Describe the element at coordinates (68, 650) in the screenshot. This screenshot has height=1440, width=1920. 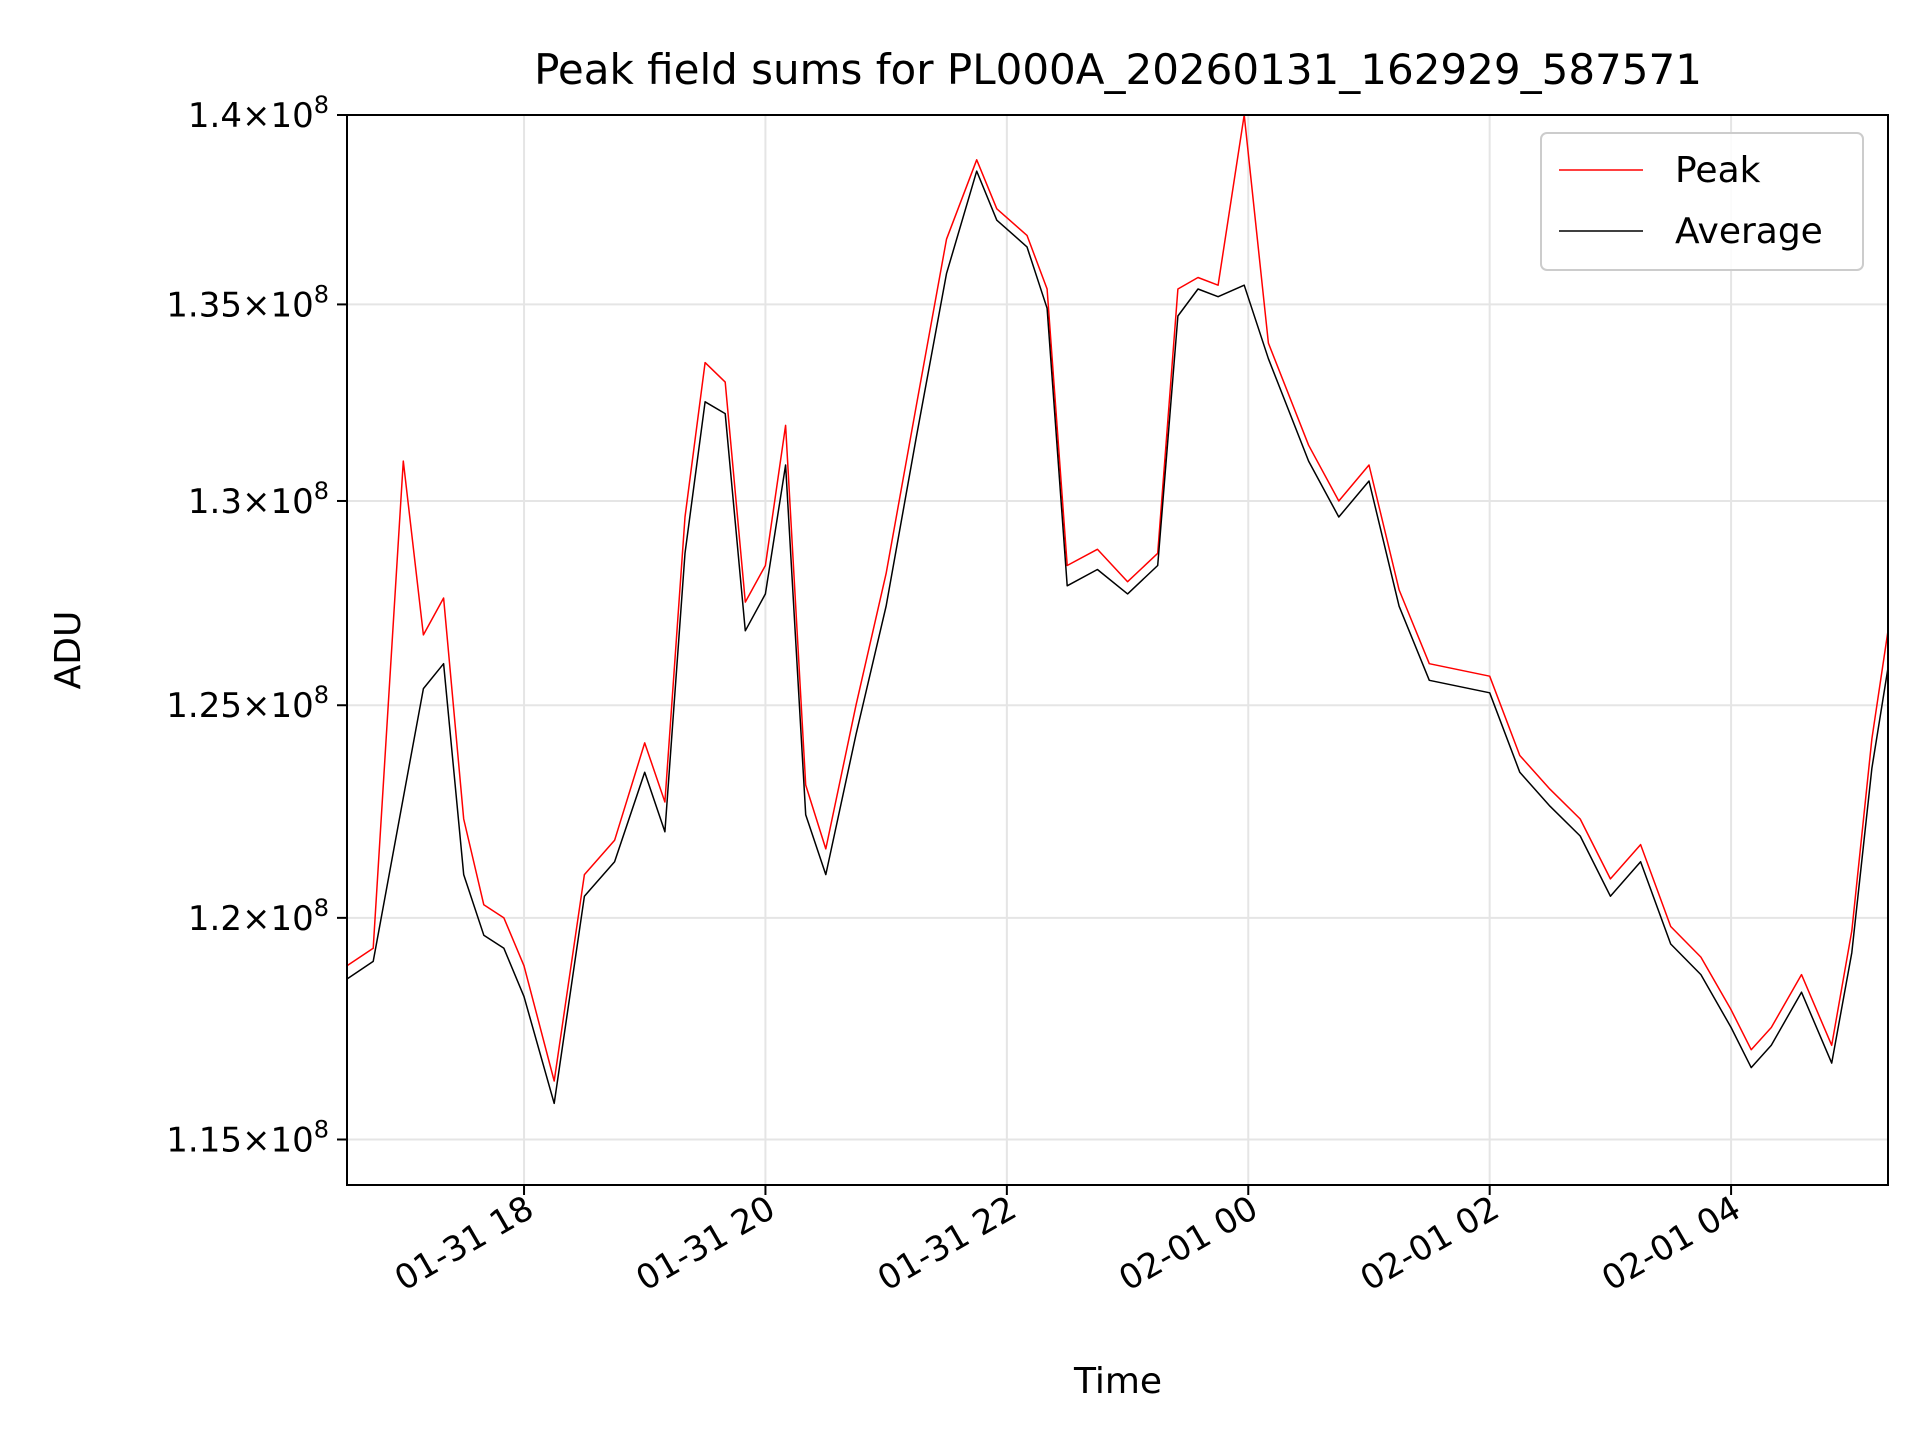
I see `y-axis-label: ADU` at that location.